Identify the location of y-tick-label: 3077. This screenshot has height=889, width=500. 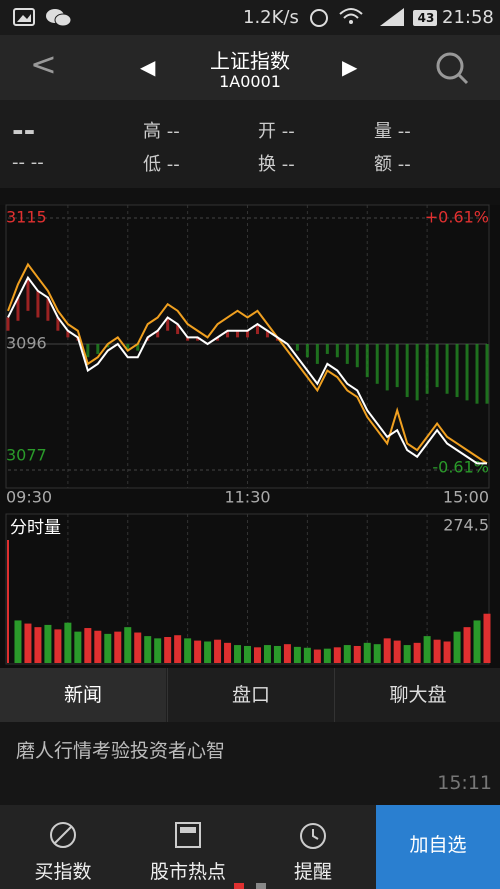
(26, 455).